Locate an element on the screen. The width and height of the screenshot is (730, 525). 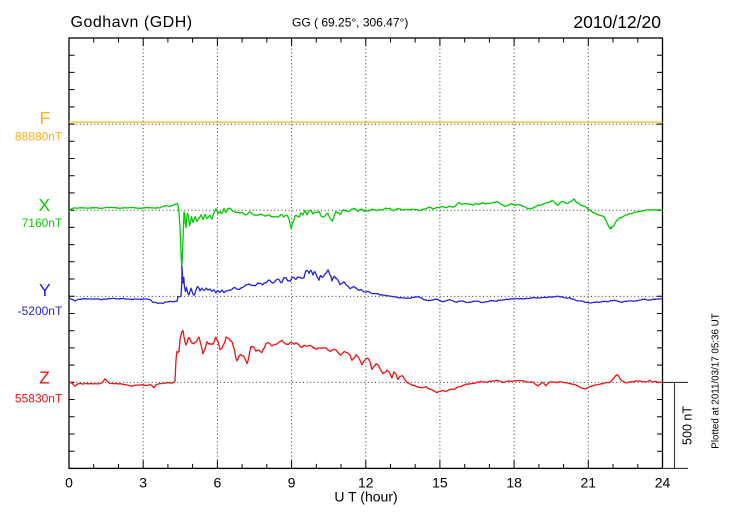
svg-text: 3 is located at coordinates (143, 483).